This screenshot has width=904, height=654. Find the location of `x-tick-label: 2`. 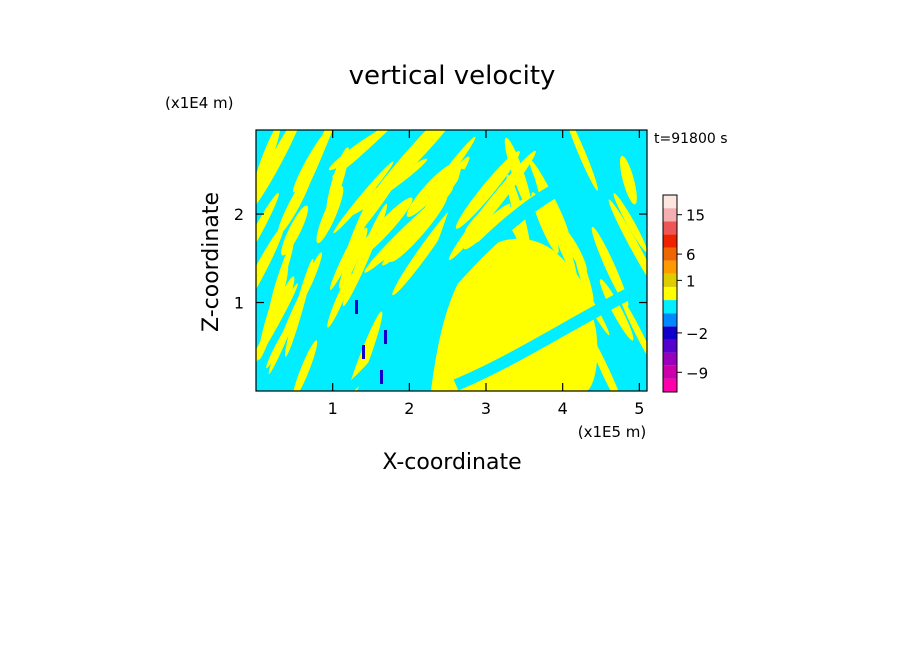

x-tick-label: 2 is located at coordinates (409, 408).